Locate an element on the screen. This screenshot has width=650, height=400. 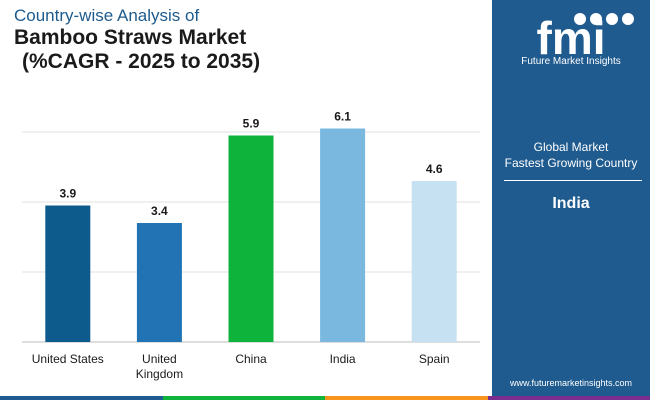
fastest-growing-country: India is located at coordinates (571, 203).